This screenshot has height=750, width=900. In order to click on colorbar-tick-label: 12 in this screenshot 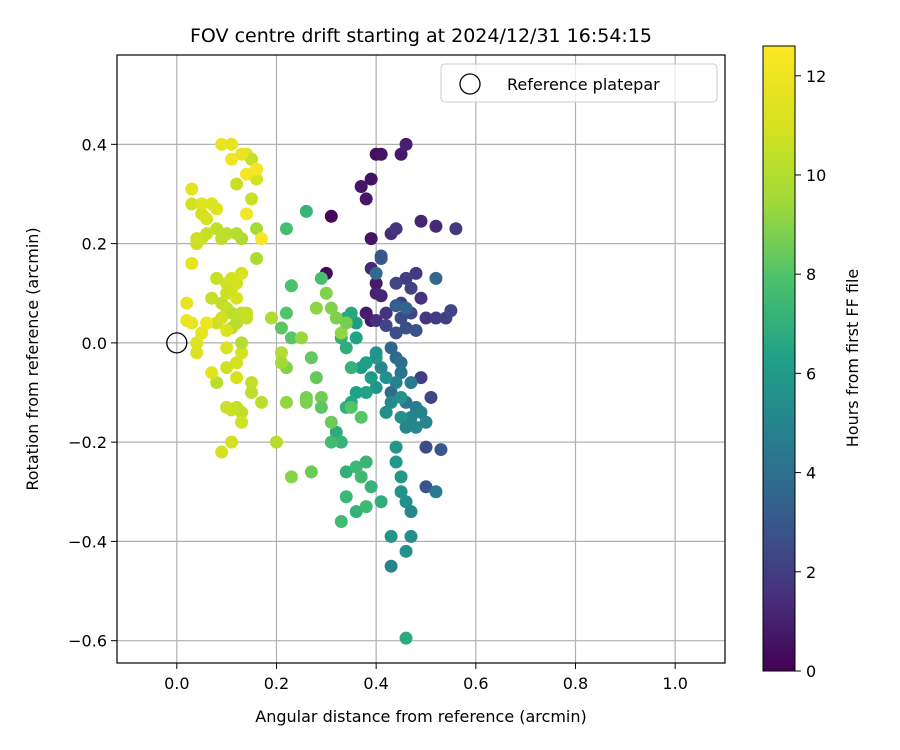, I will do `click(816, 76)`.